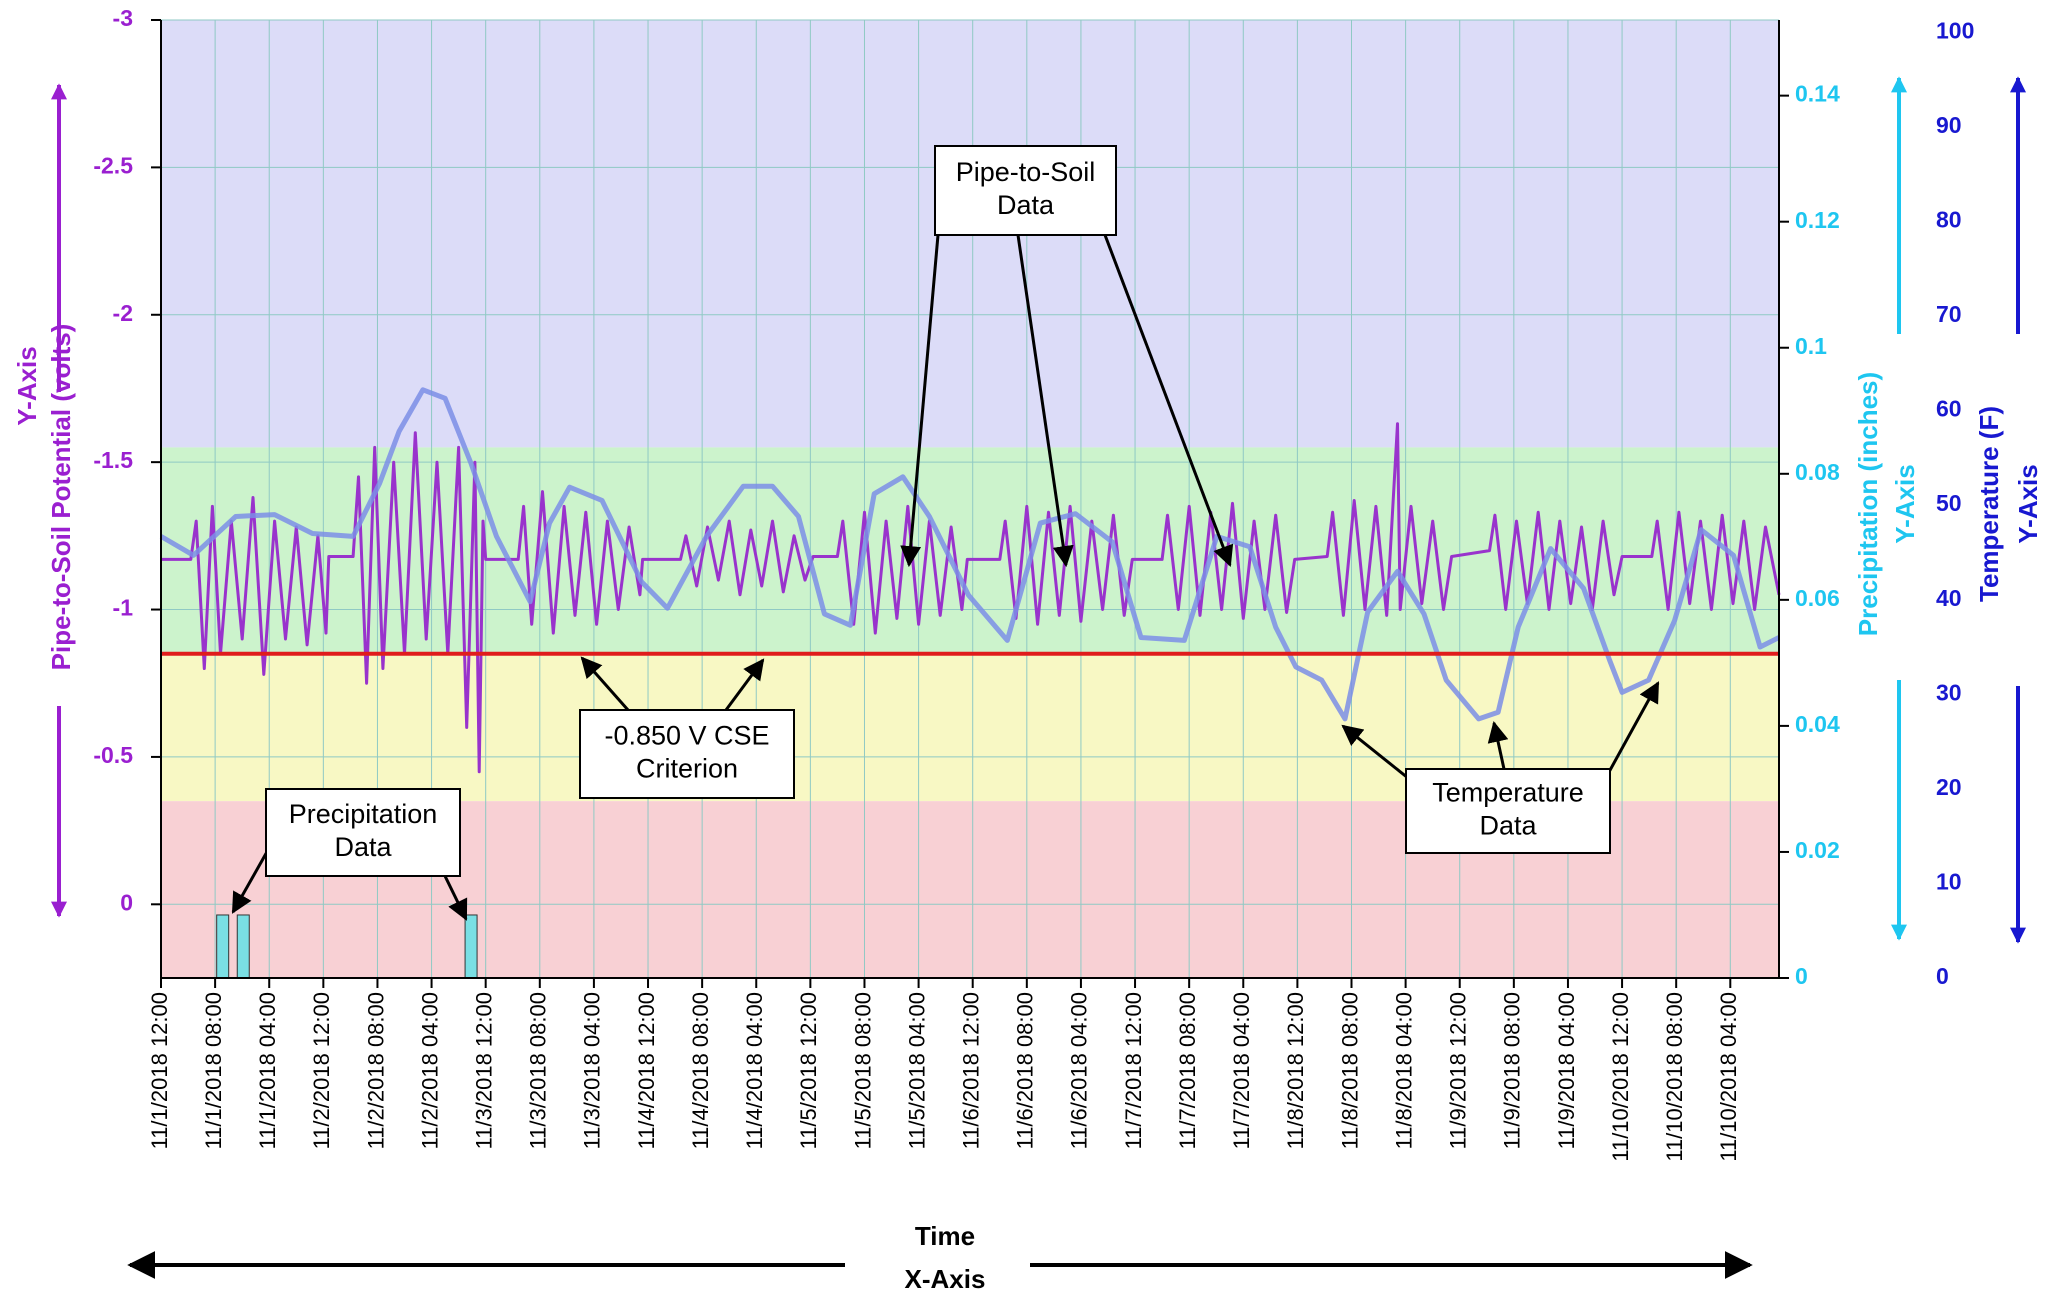 Image resolution: width=2047 pixels, height=1303 pixels. I want to click on y3-tick-label: 90, so click(1949, 125).